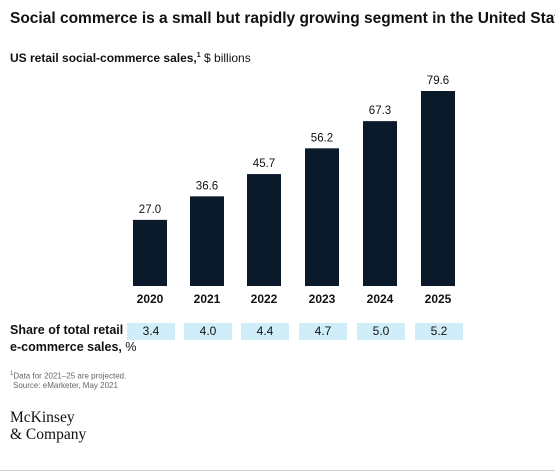 Image resolution: width=555 pixels, height=476 pixels. Describe the element at coordinates (65, 386) in the screenshot. I see `footnote-source: Source: eMarketer, May 2021` at that location.